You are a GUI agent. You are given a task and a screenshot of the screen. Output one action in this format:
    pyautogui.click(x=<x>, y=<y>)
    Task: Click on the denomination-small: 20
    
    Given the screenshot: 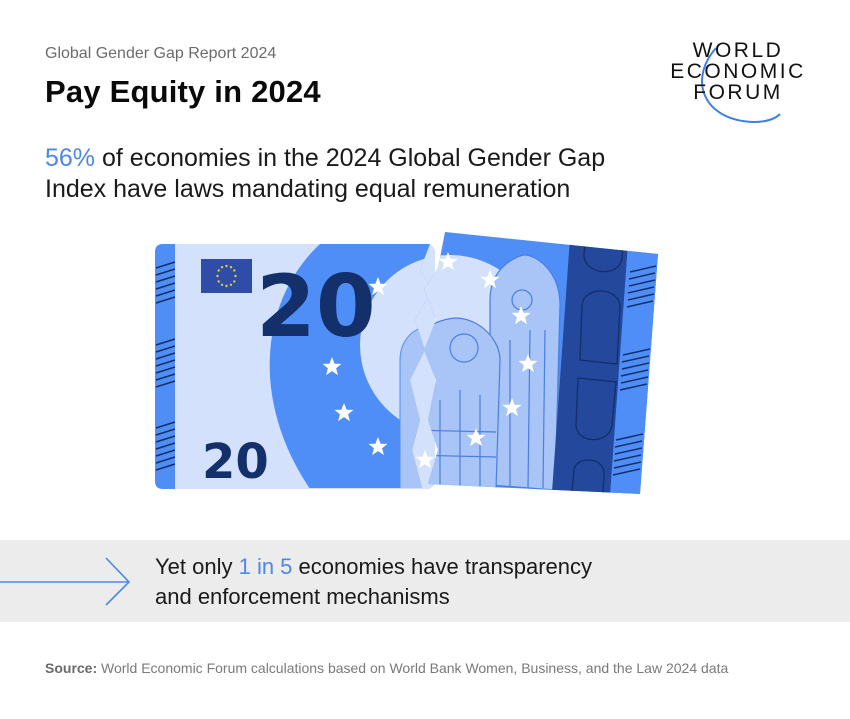 What is the action you would take?
    pyautogui.click(x=235, y=462)
    